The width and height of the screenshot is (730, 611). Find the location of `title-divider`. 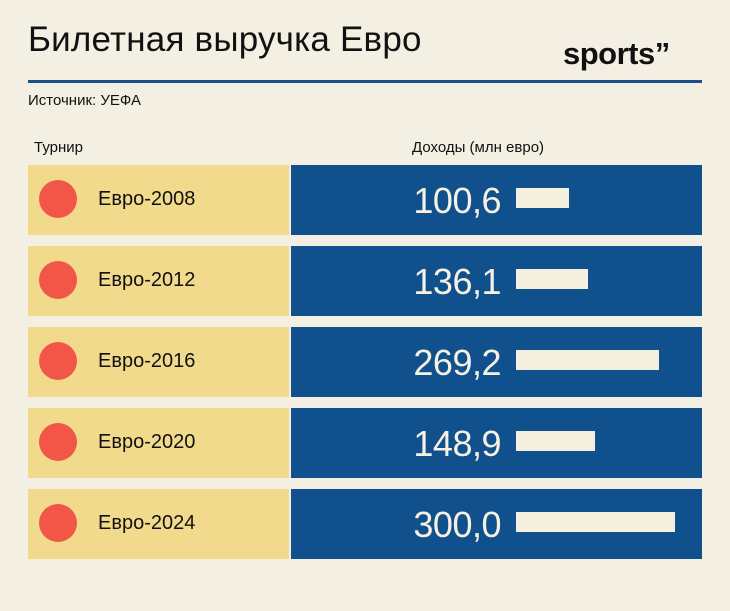

title-divider is located at coordinates (365, 81).